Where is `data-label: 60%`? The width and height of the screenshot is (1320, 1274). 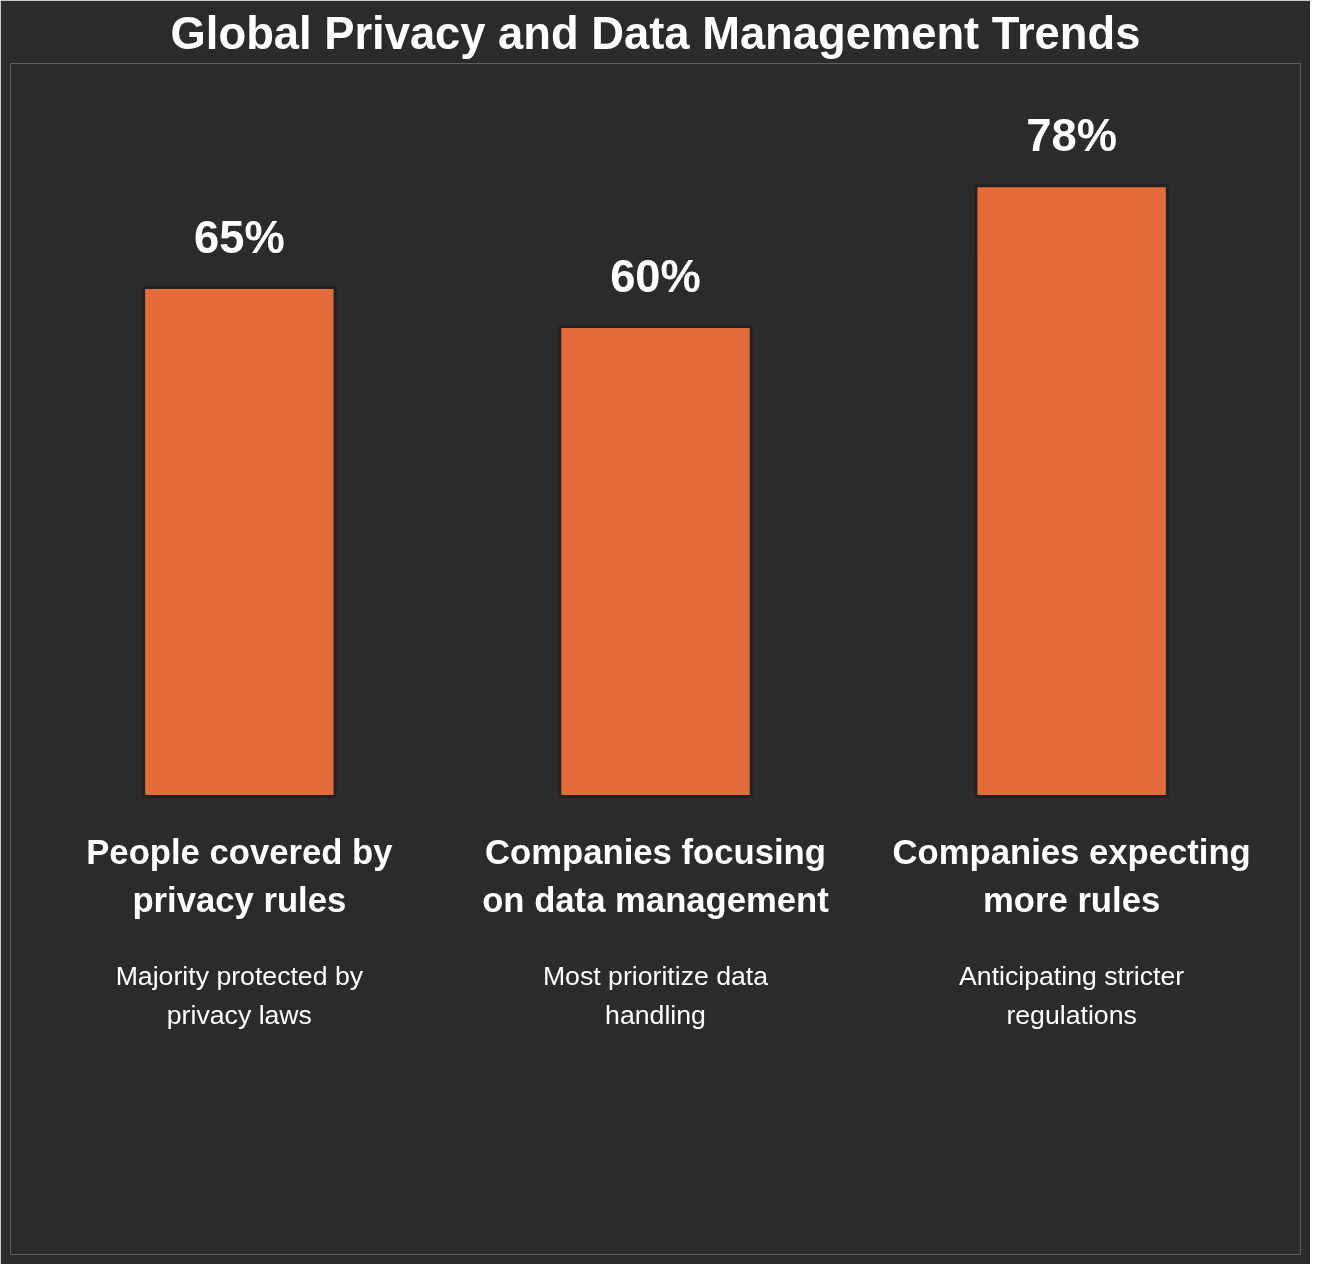 data-label: 60% is located at coordinates (655, 277).